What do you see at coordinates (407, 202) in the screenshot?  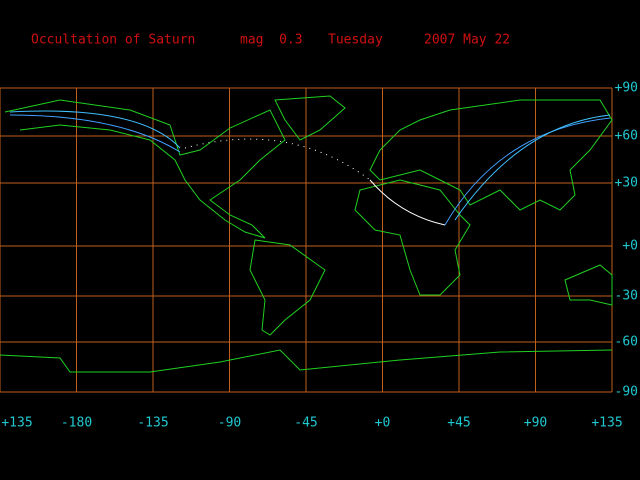 I see `track-center` at bounding box center [407, 202].